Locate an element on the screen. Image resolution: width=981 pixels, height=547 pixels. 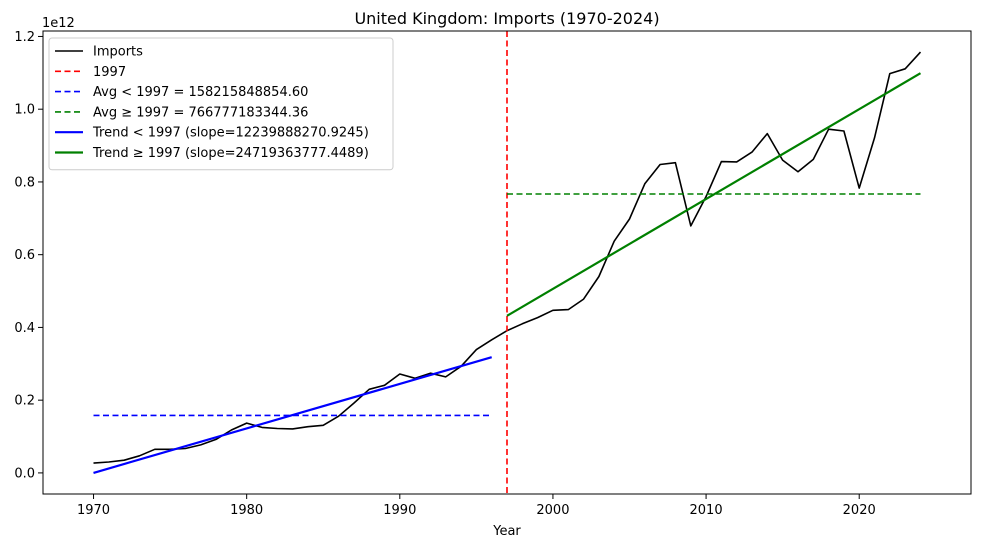
x-tick-label: 2020 is located at coordinates (859, 510).